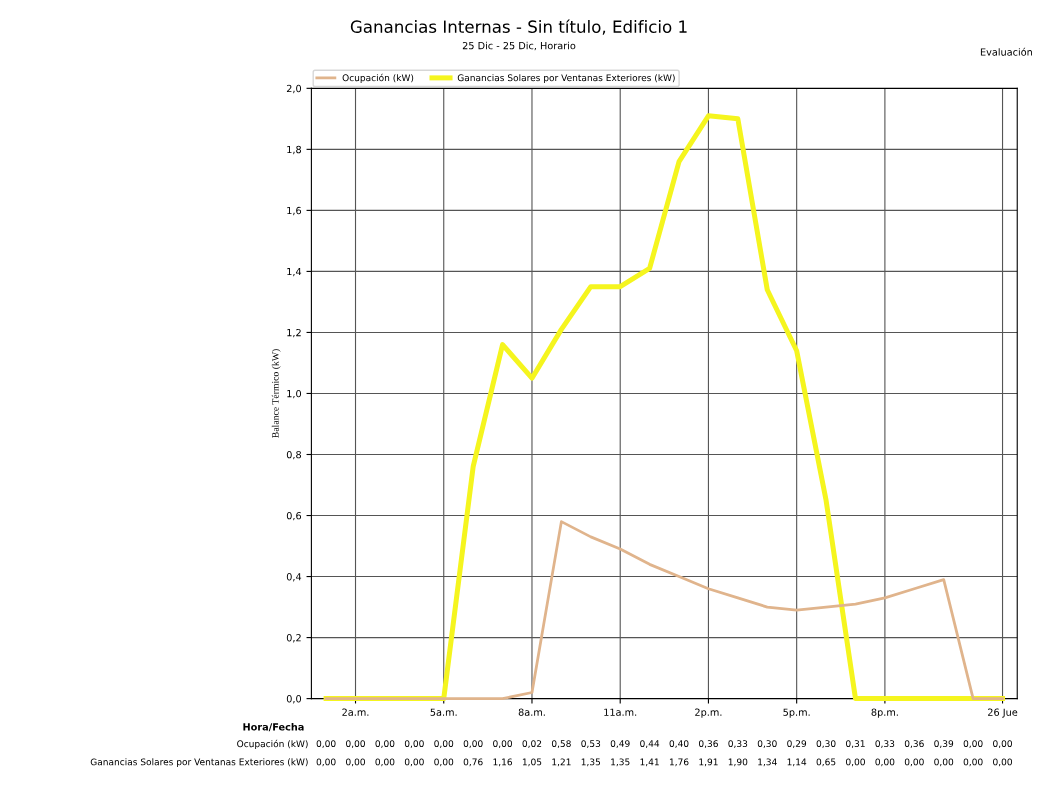  What do you see at coordinates (294, 333) in the screenshot?
I see `y-tick-label: 1,2` at bounding box center [294, 333].